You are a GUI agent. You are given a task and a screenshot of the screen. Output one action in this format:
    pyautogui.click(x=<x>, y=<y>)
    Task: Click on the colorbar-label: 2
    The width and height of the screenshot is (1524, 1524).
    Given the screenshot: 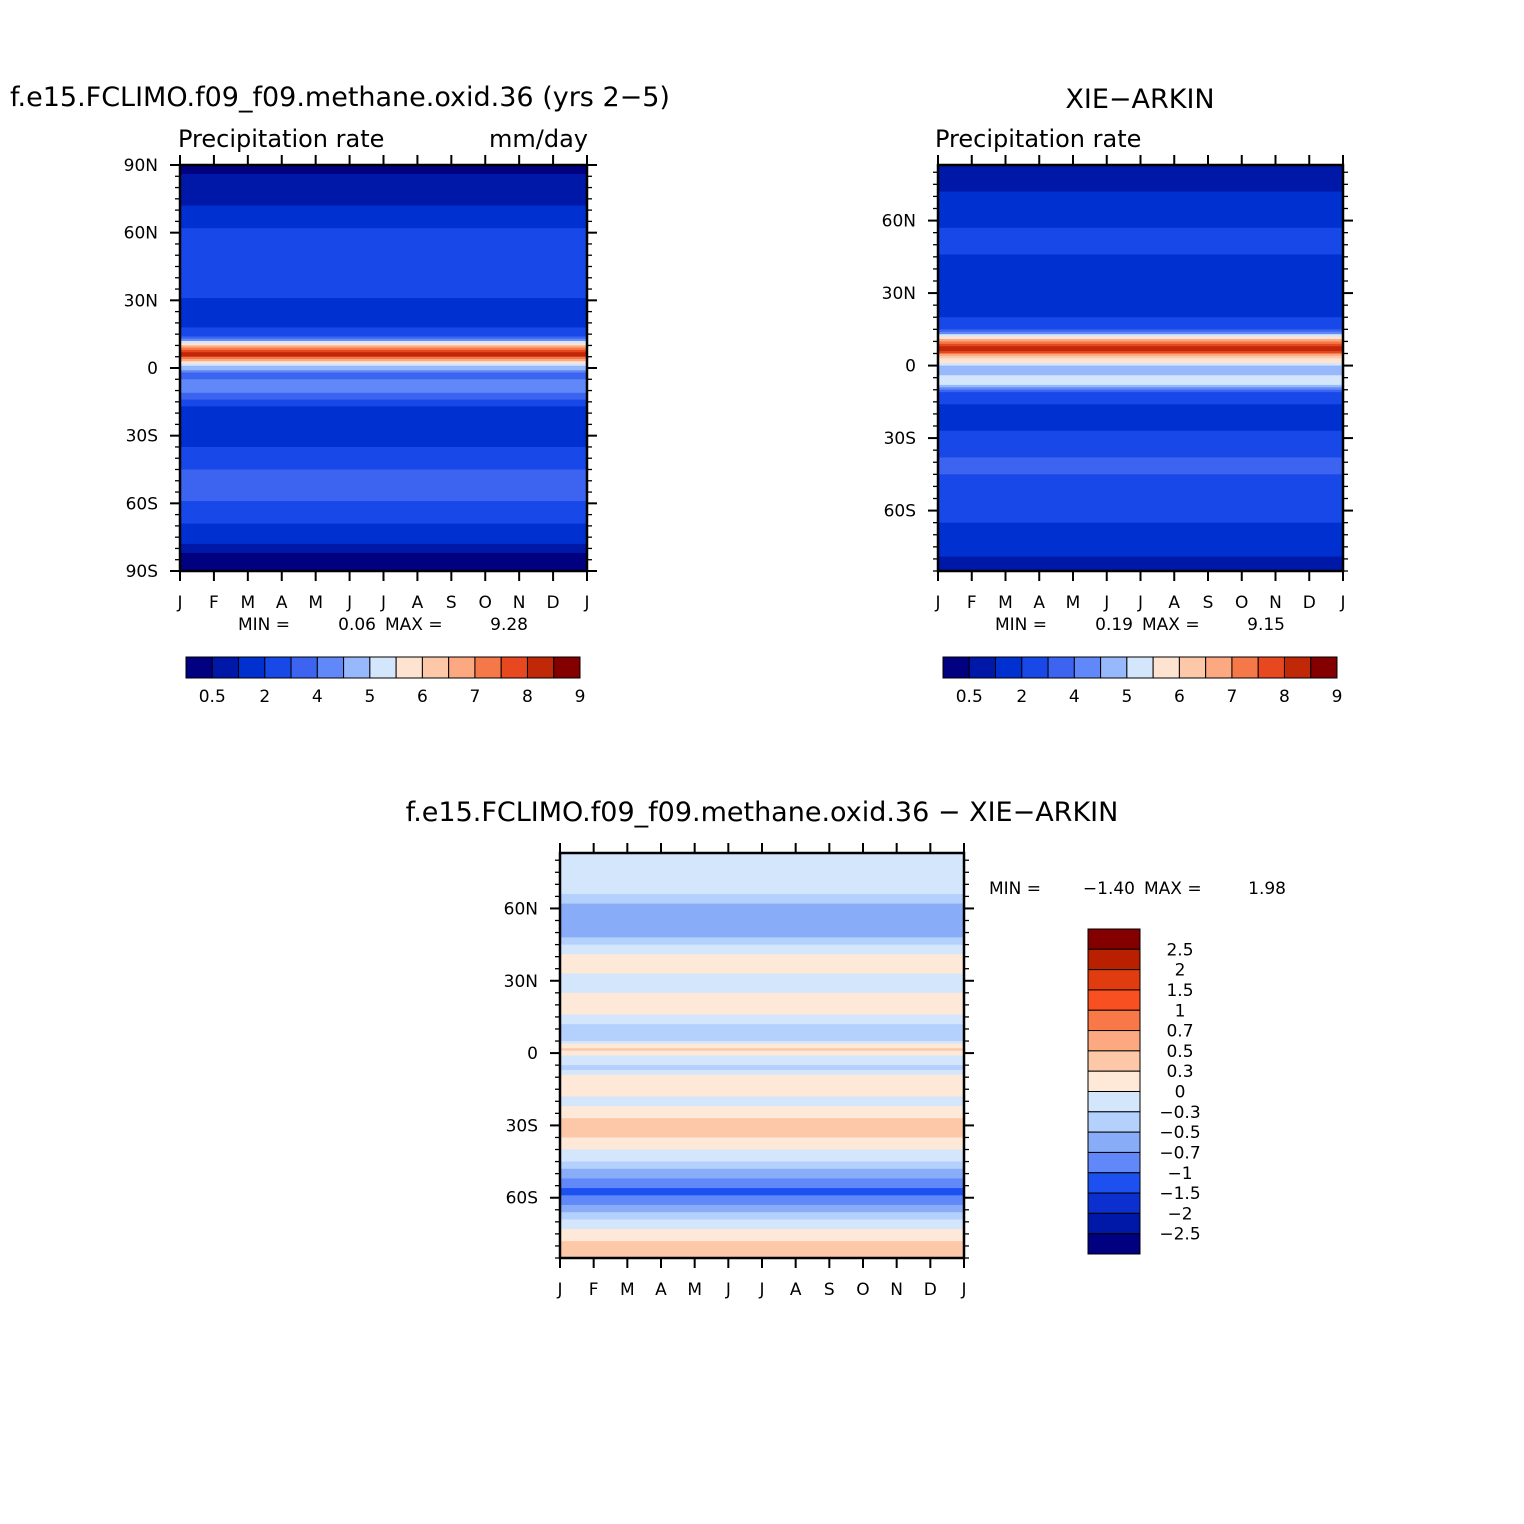 What is the action you would take?
    pyautogui.click(x=264, y=697)
    